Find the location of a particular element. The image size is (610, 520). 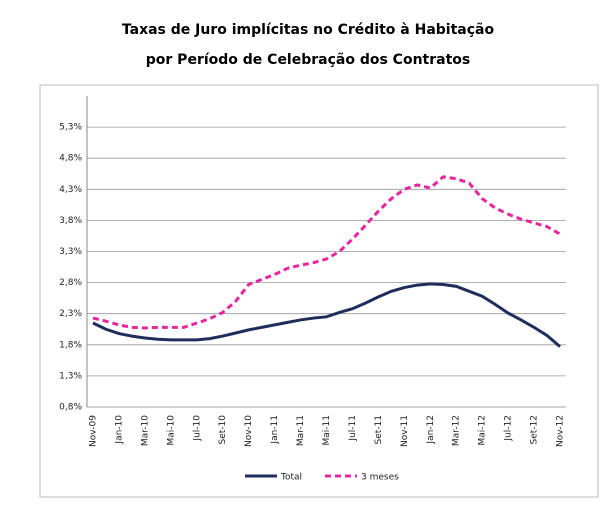

x-tick-label: Nov-12 is located at coordinates (561, 431).